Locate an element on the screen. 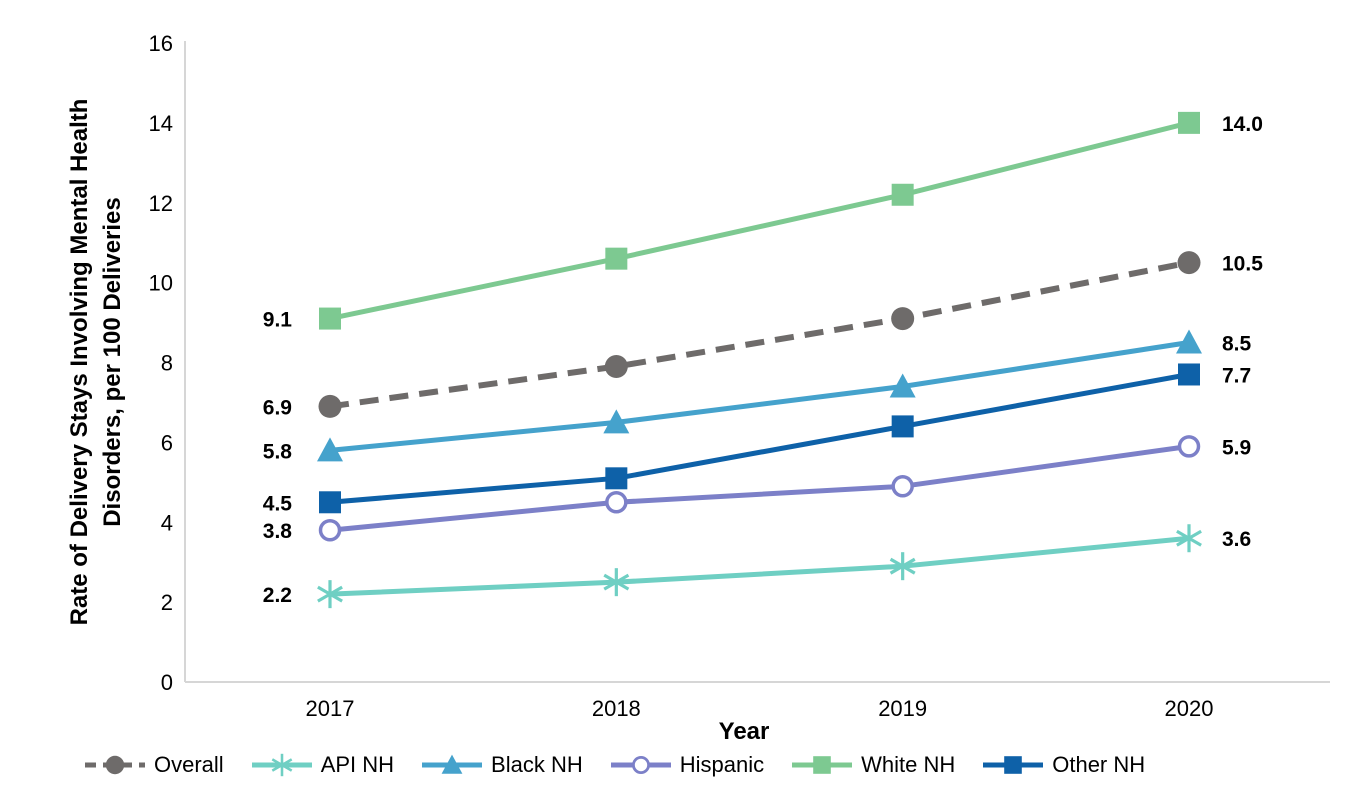 The height and width of the screenshot is (797, 1357). legend-swatch-asterisk-icon is located at coordinates (281, 765).